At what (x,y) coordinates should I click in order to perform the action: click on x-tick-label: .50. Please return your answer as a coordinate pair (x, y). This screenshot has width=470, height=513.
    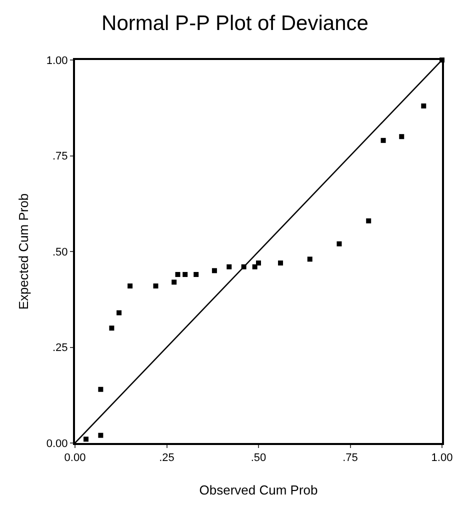
    Looking at the image, I should click on (258, 458).